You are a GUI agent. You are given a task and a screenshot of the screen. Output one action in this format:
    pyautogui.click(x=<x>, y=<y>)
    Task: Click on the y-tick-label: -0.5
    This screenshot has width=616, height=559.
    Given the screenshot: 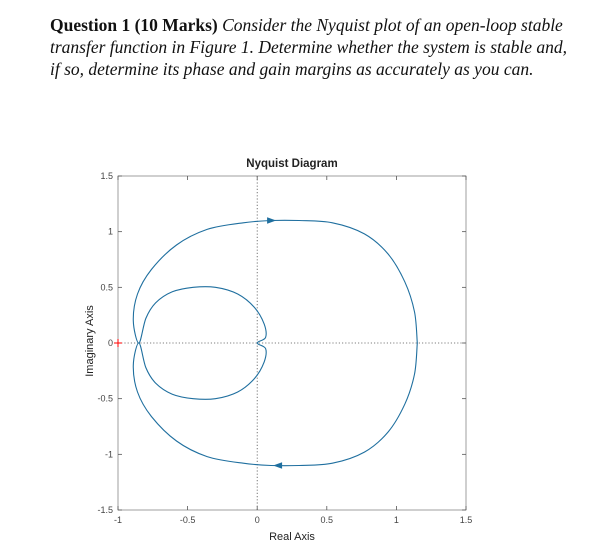 What is the action you would take?
    pyautogui.click(x=105, y=399)
    